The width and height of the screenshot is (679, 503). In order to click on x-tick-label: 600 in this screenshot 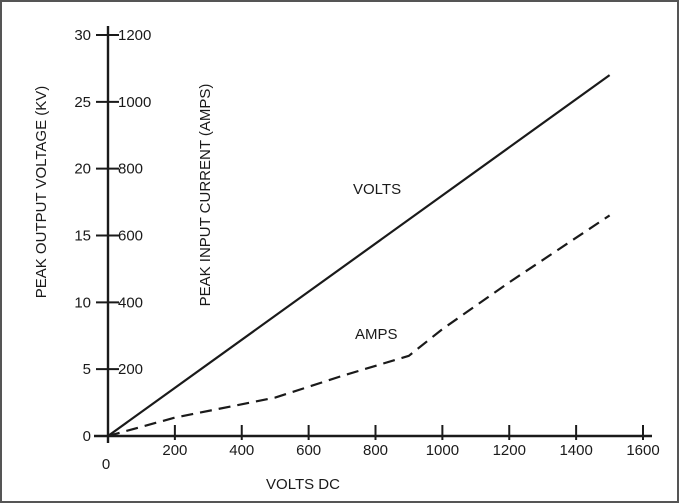, I will do `click(308, 450)`.